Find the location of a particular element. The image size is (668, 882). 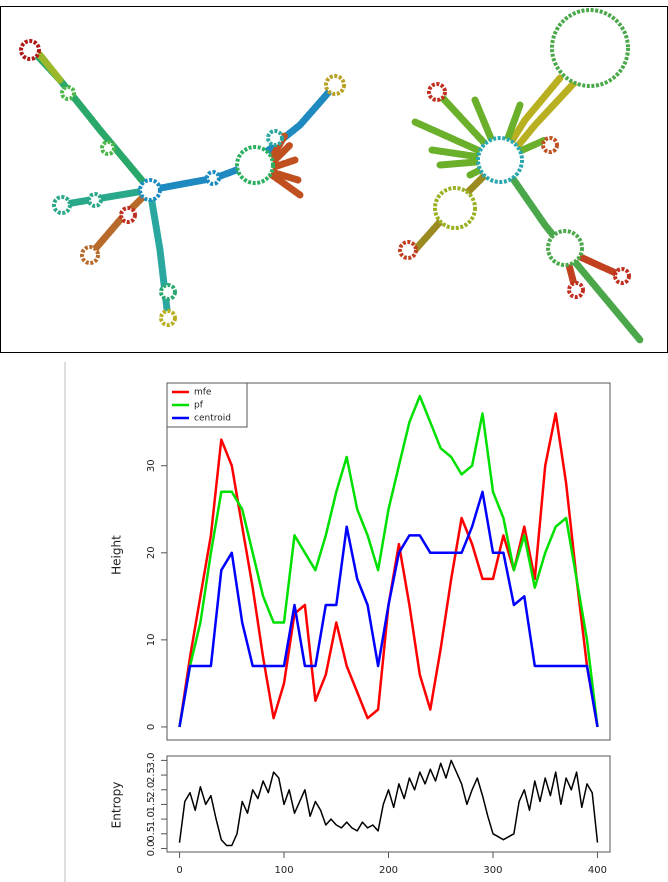

y-tick-label: 0.0 is located at coordinates (151, 849).